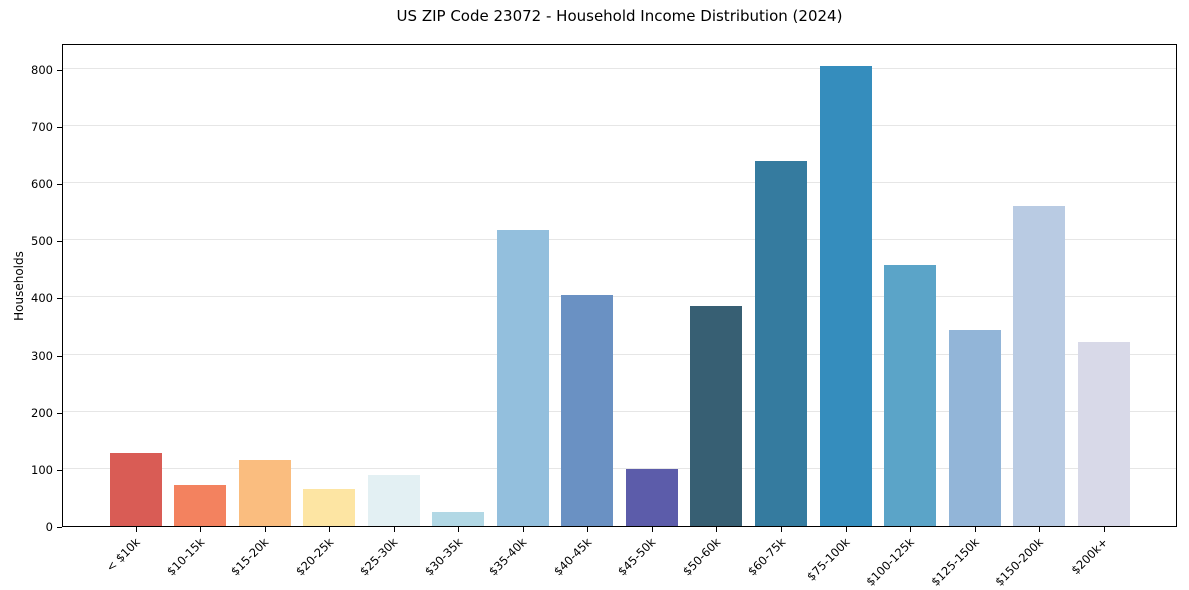  Describe the element at coordinates (122, 555) in the screenshot. I see `x-tick-label-10k: < $10k` at that location.